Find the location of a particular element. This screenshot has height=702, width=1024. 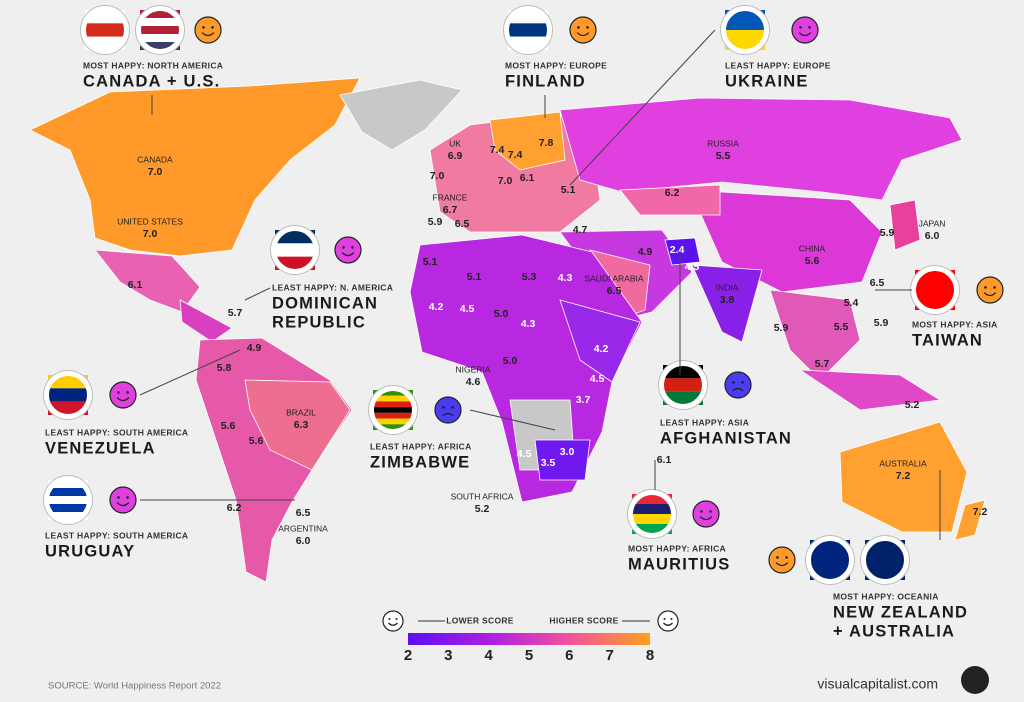

country-score: 5.2 is located at coordinates (482, 509).